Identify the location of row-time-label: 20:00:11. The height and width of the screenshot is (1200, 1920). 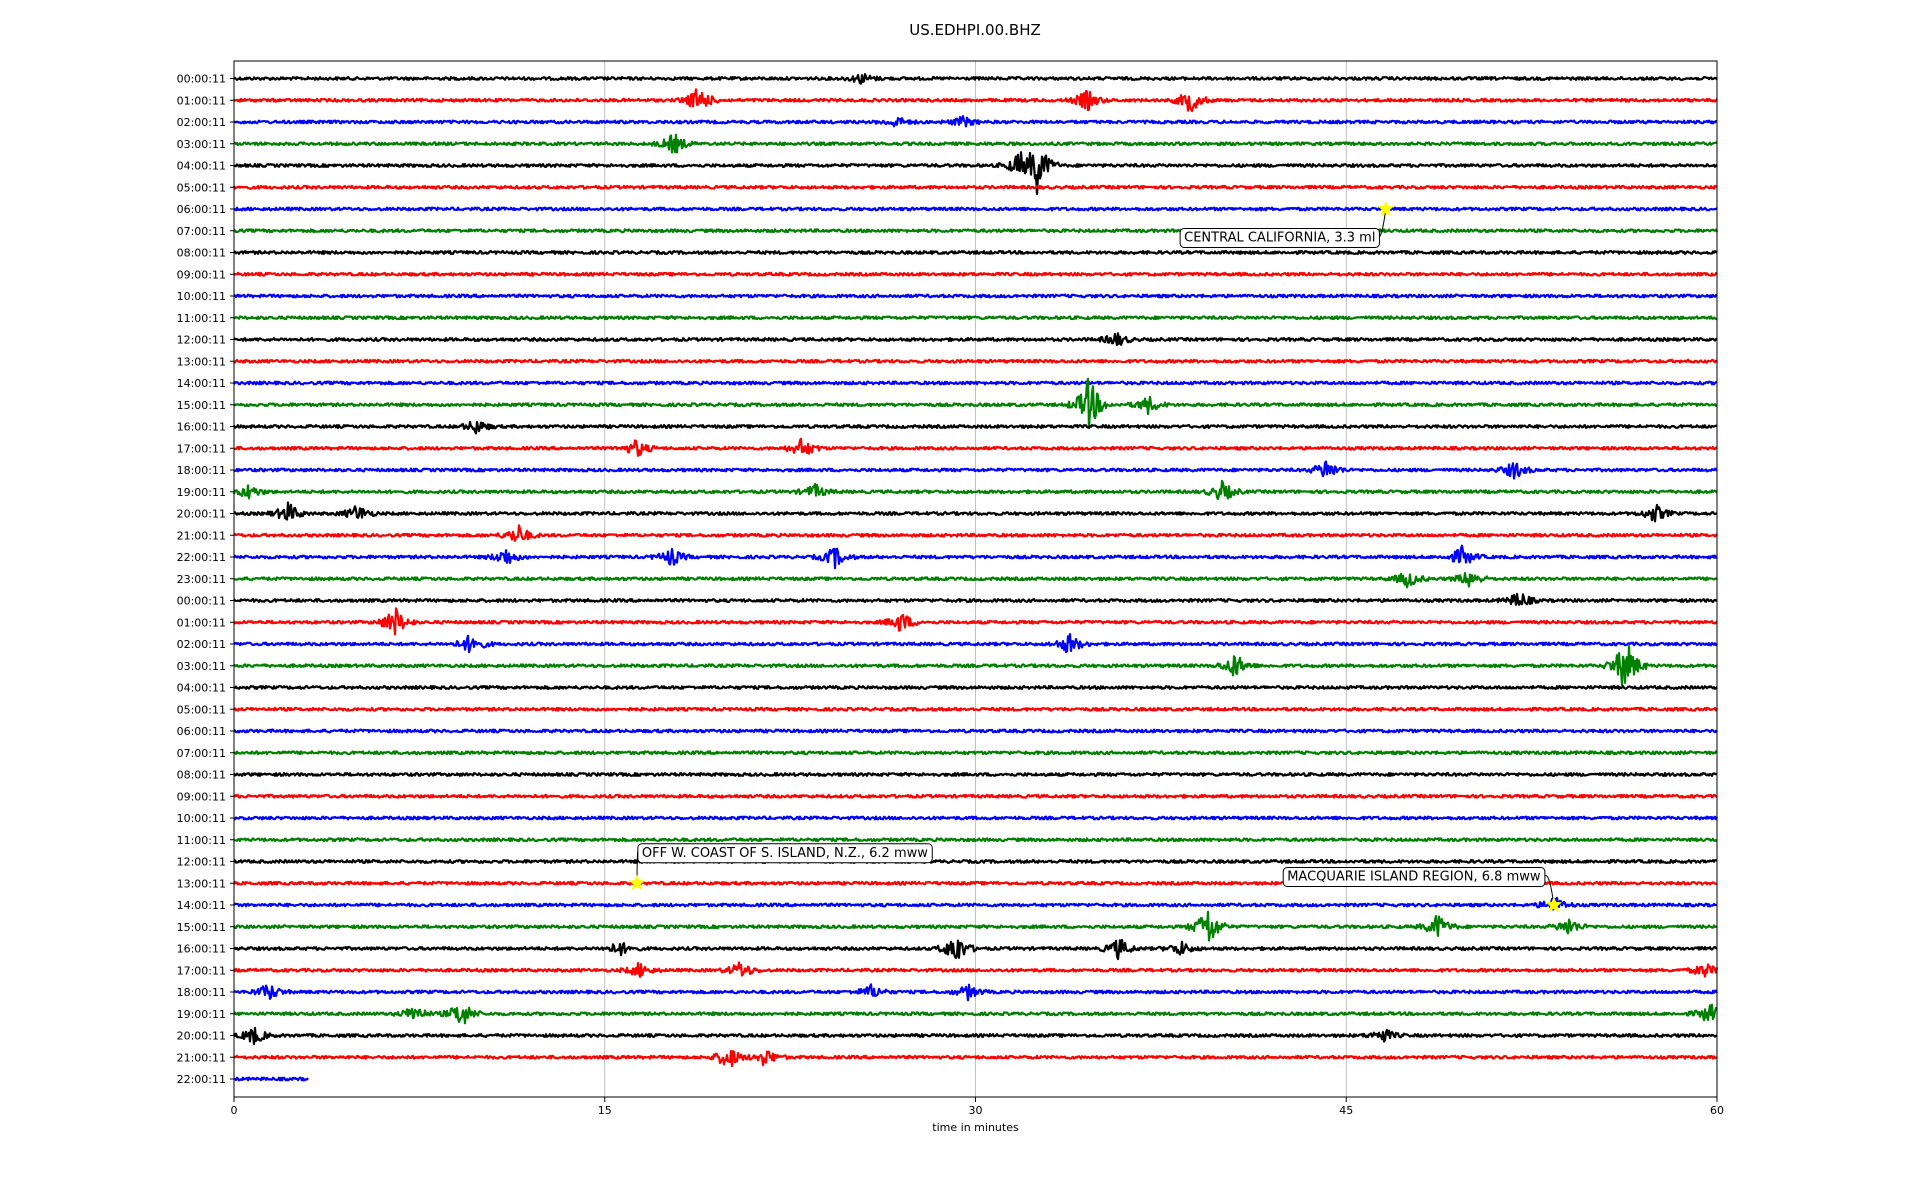
(201, 514).